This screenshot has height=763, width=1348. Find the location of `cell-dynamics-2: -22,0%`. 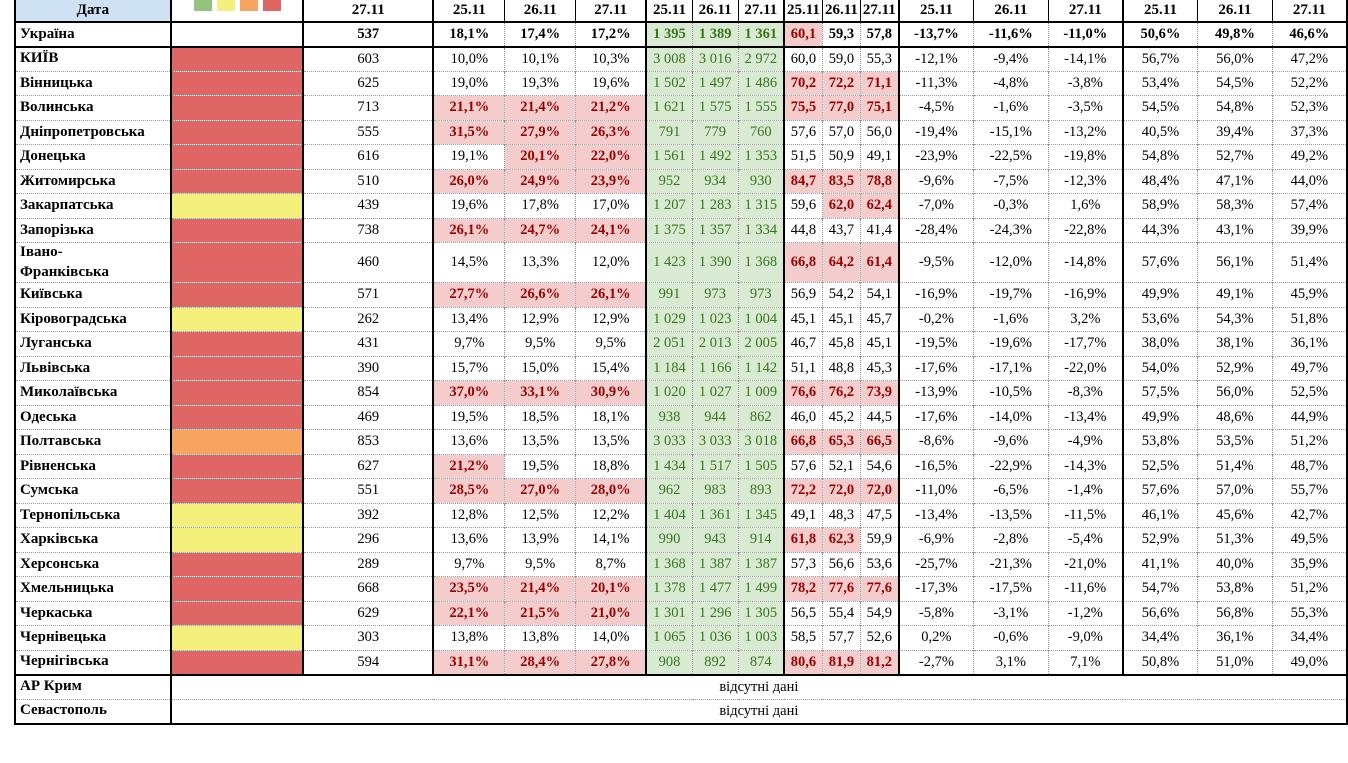

cell-dynamics-2: -22,0% is located at coordinates (1085, 368).